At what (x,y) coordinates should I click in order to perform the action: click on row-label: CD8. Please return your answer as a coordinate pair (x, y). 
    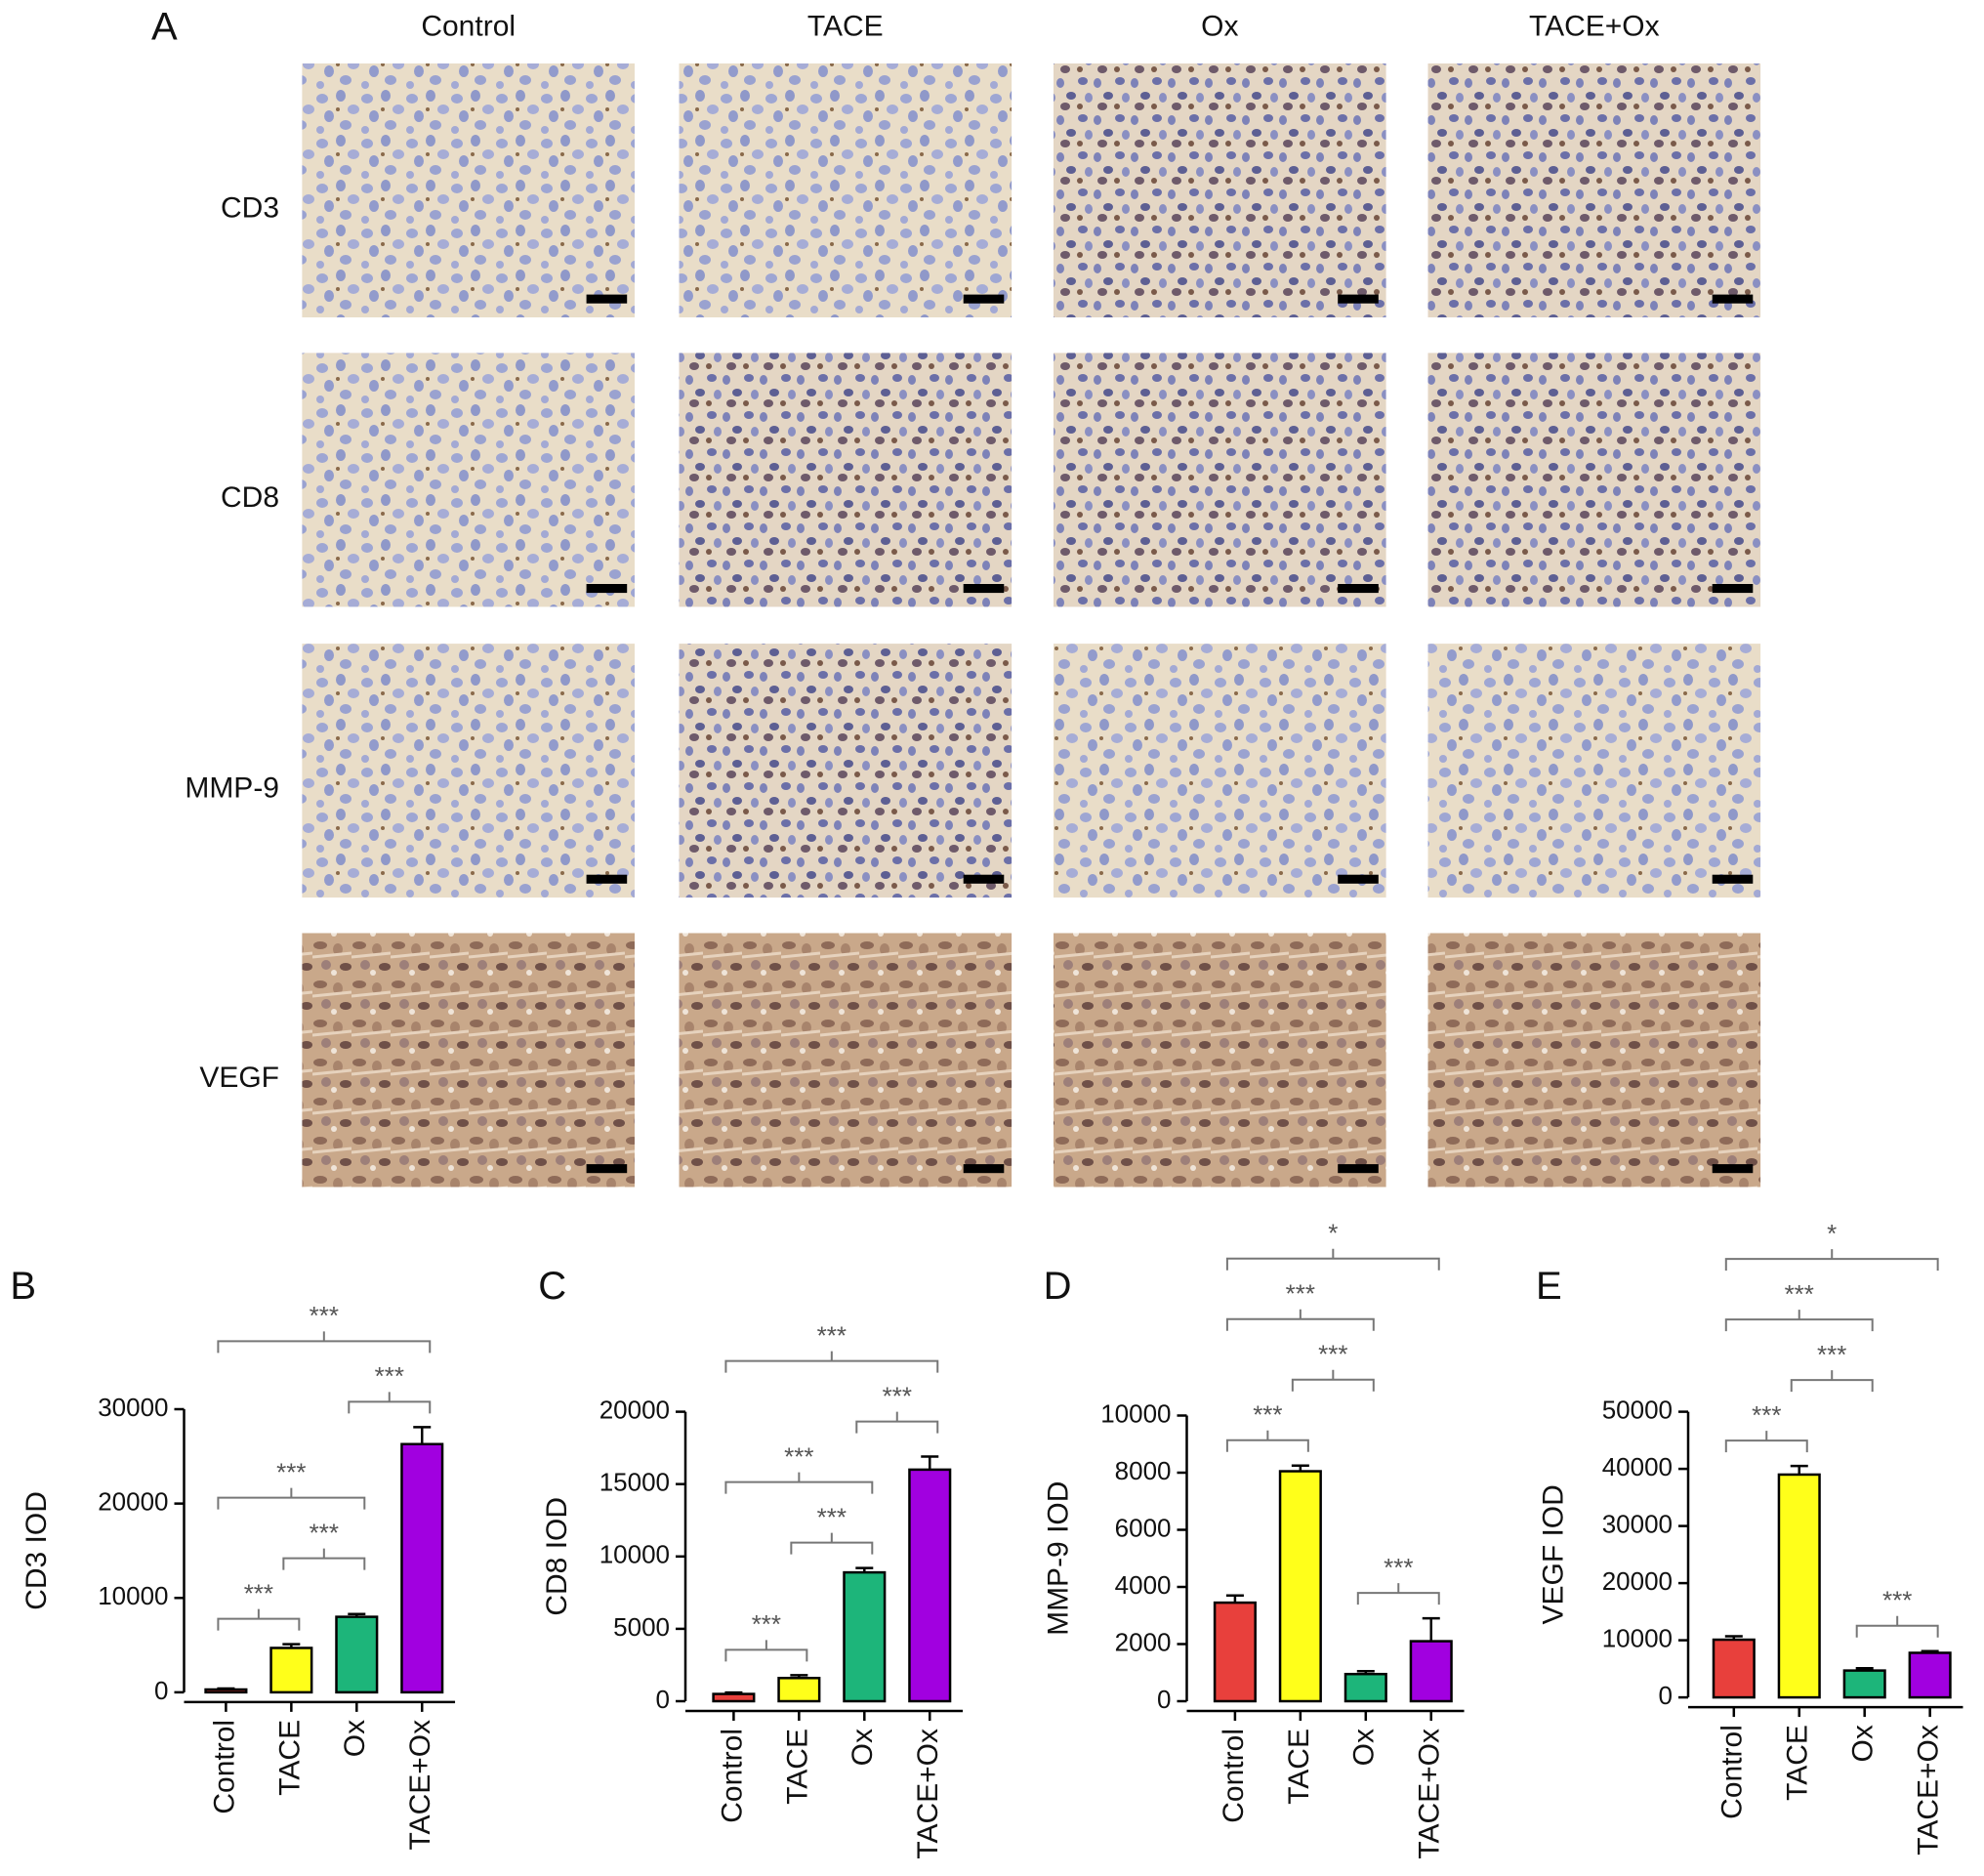
    Looking at the image, I should click on (250, 498).